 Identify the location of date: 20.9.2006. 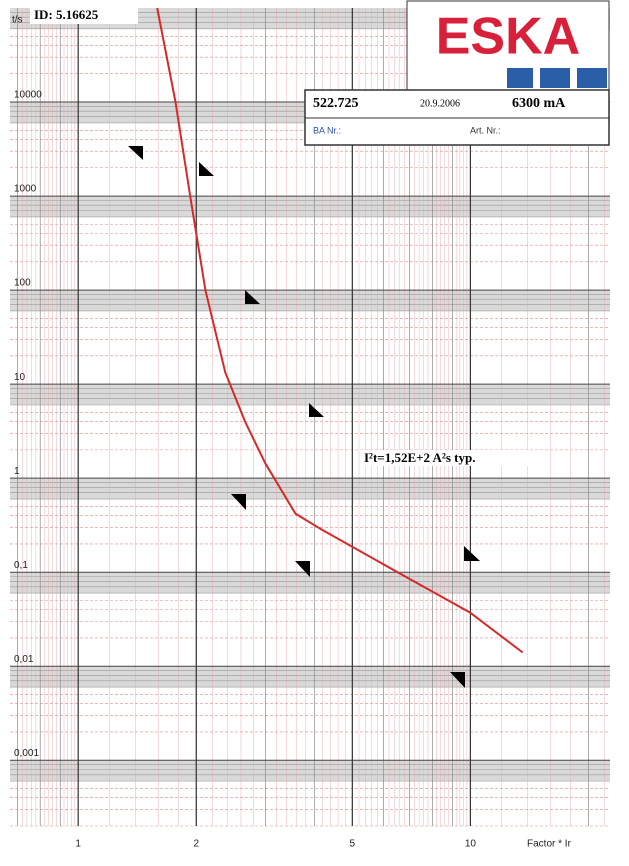
(440, 103).